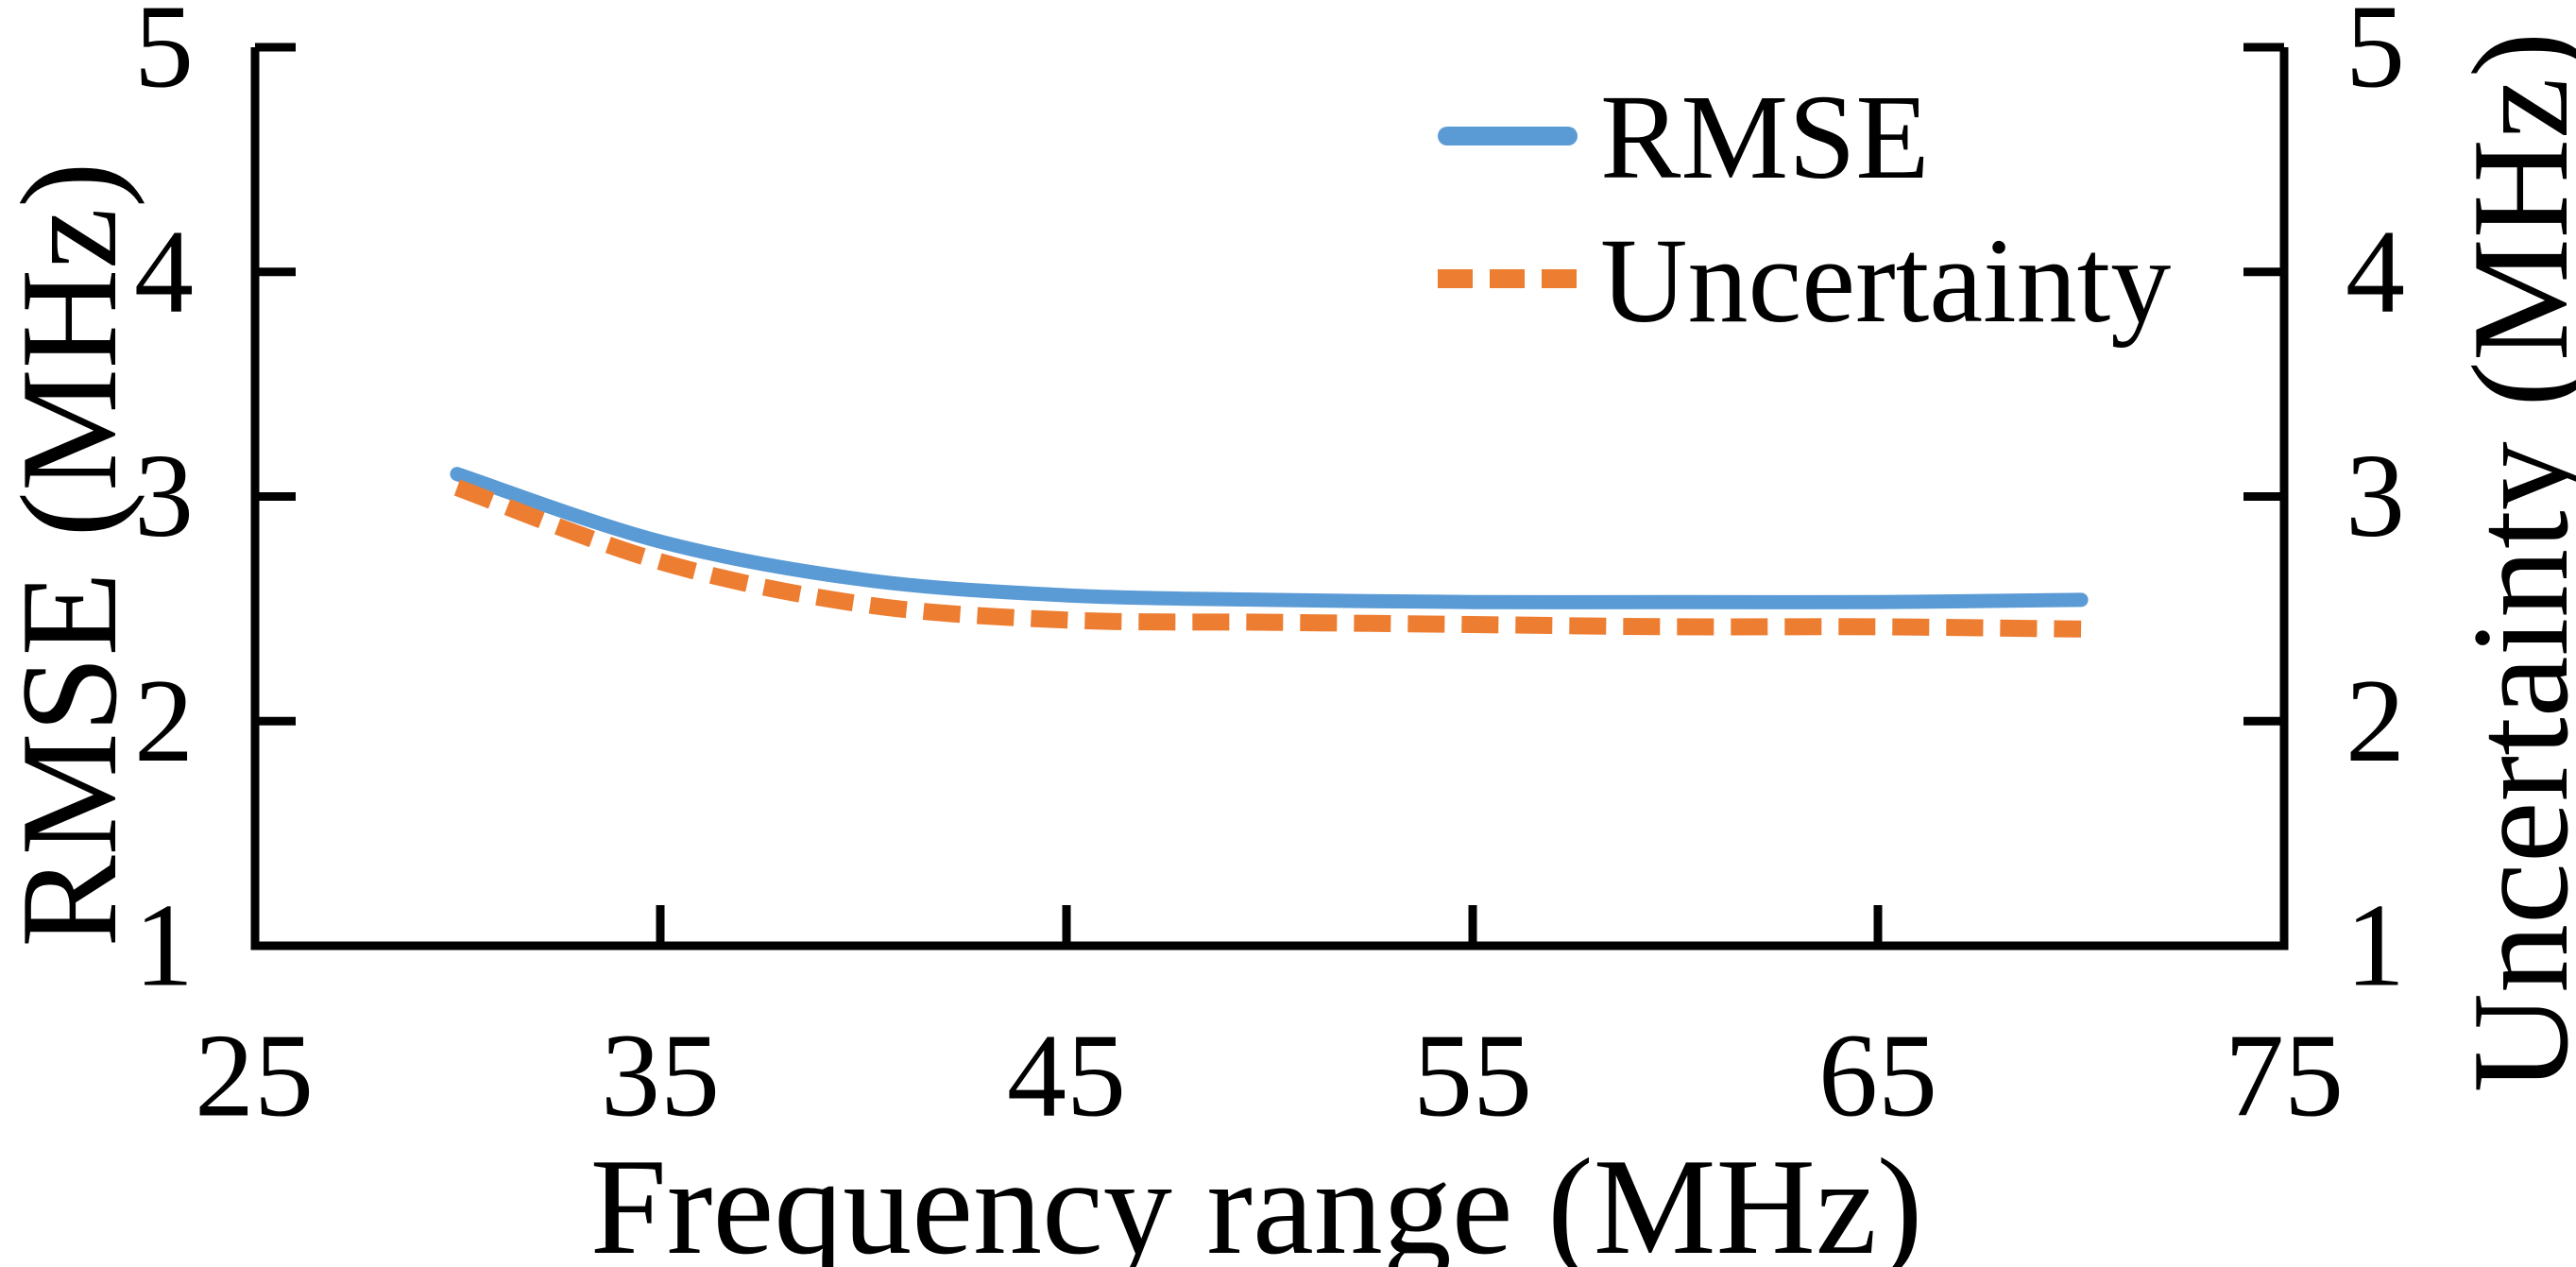 The height and width of the screenshot is (1267, 2576). Describe the element at coordinates (1878, 1076) in the screenshot. I see `x-tick-label: 65` at that location.